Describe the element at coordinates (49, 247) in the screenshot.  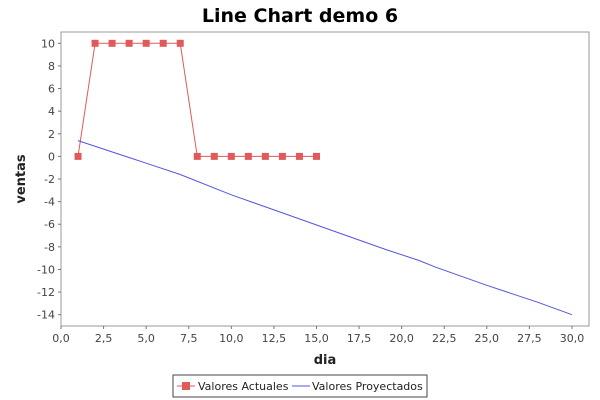
I see `y-tick-label: -8` at that location.